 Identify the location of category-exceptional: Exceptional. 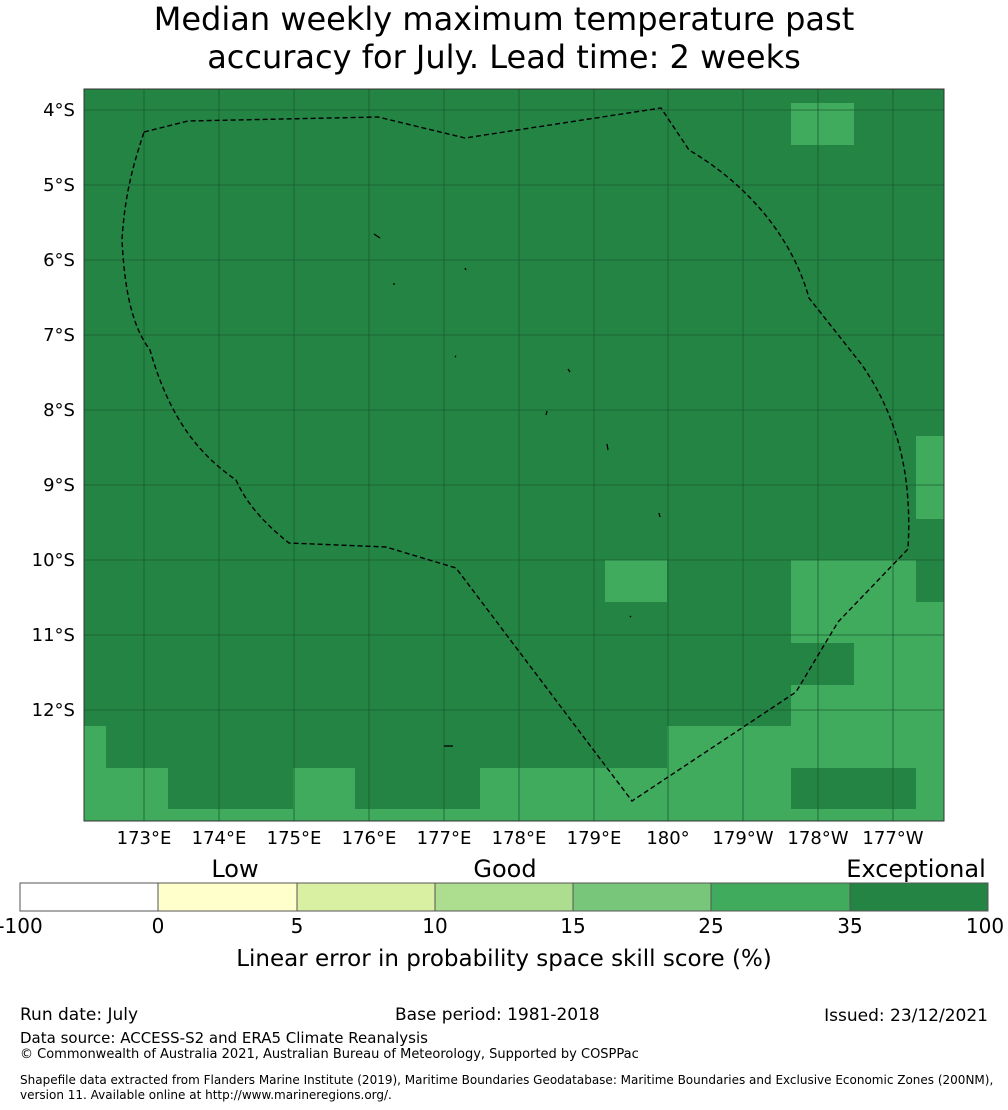
(916, 869).